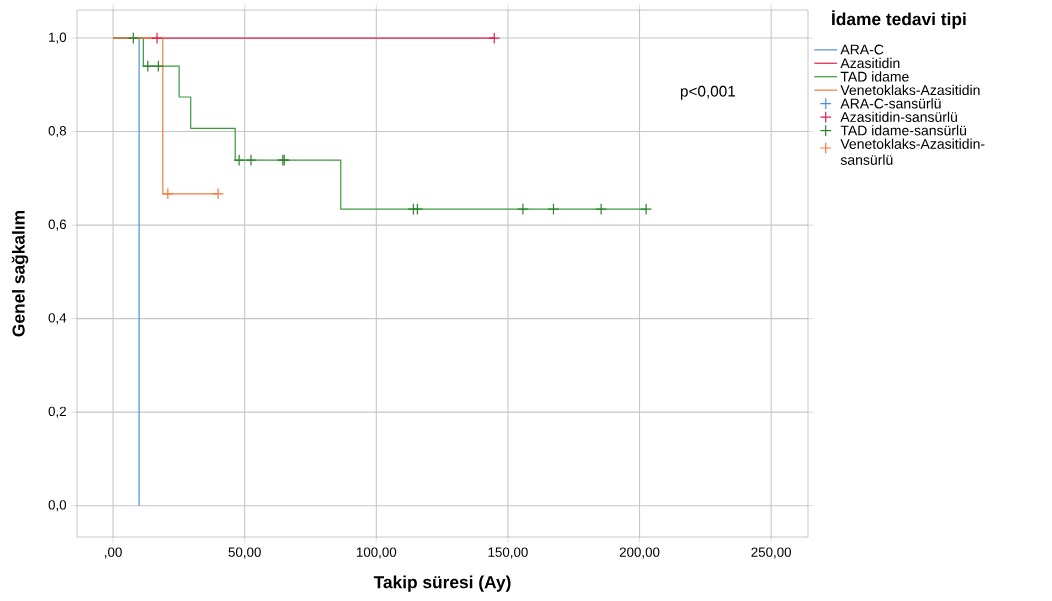 Image resolution: width=1052 pixels, height=601 pixels. Describe the element at coordinates (20, 274) in the screenshot. I see `y-axis-title: Genel sağkalım` at that location.